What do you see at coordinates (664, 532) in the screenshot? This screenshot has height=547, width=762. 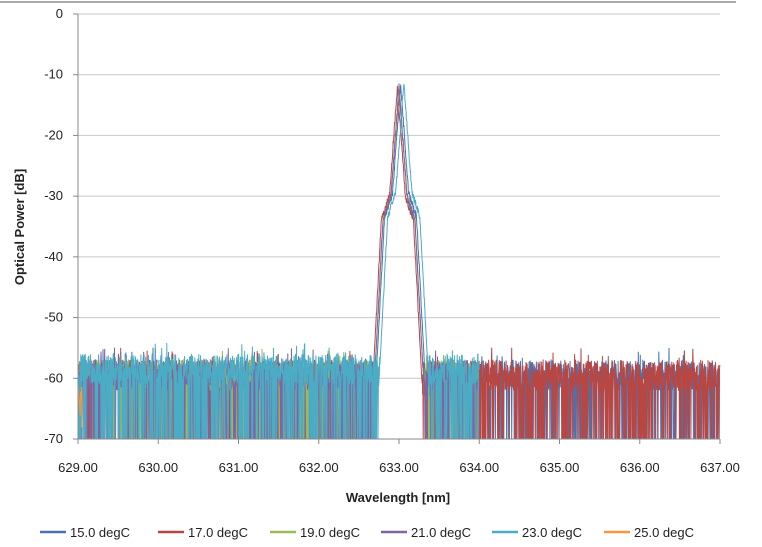 I see `legend-label: 25.0 degC` at bounding box center [664, 532].